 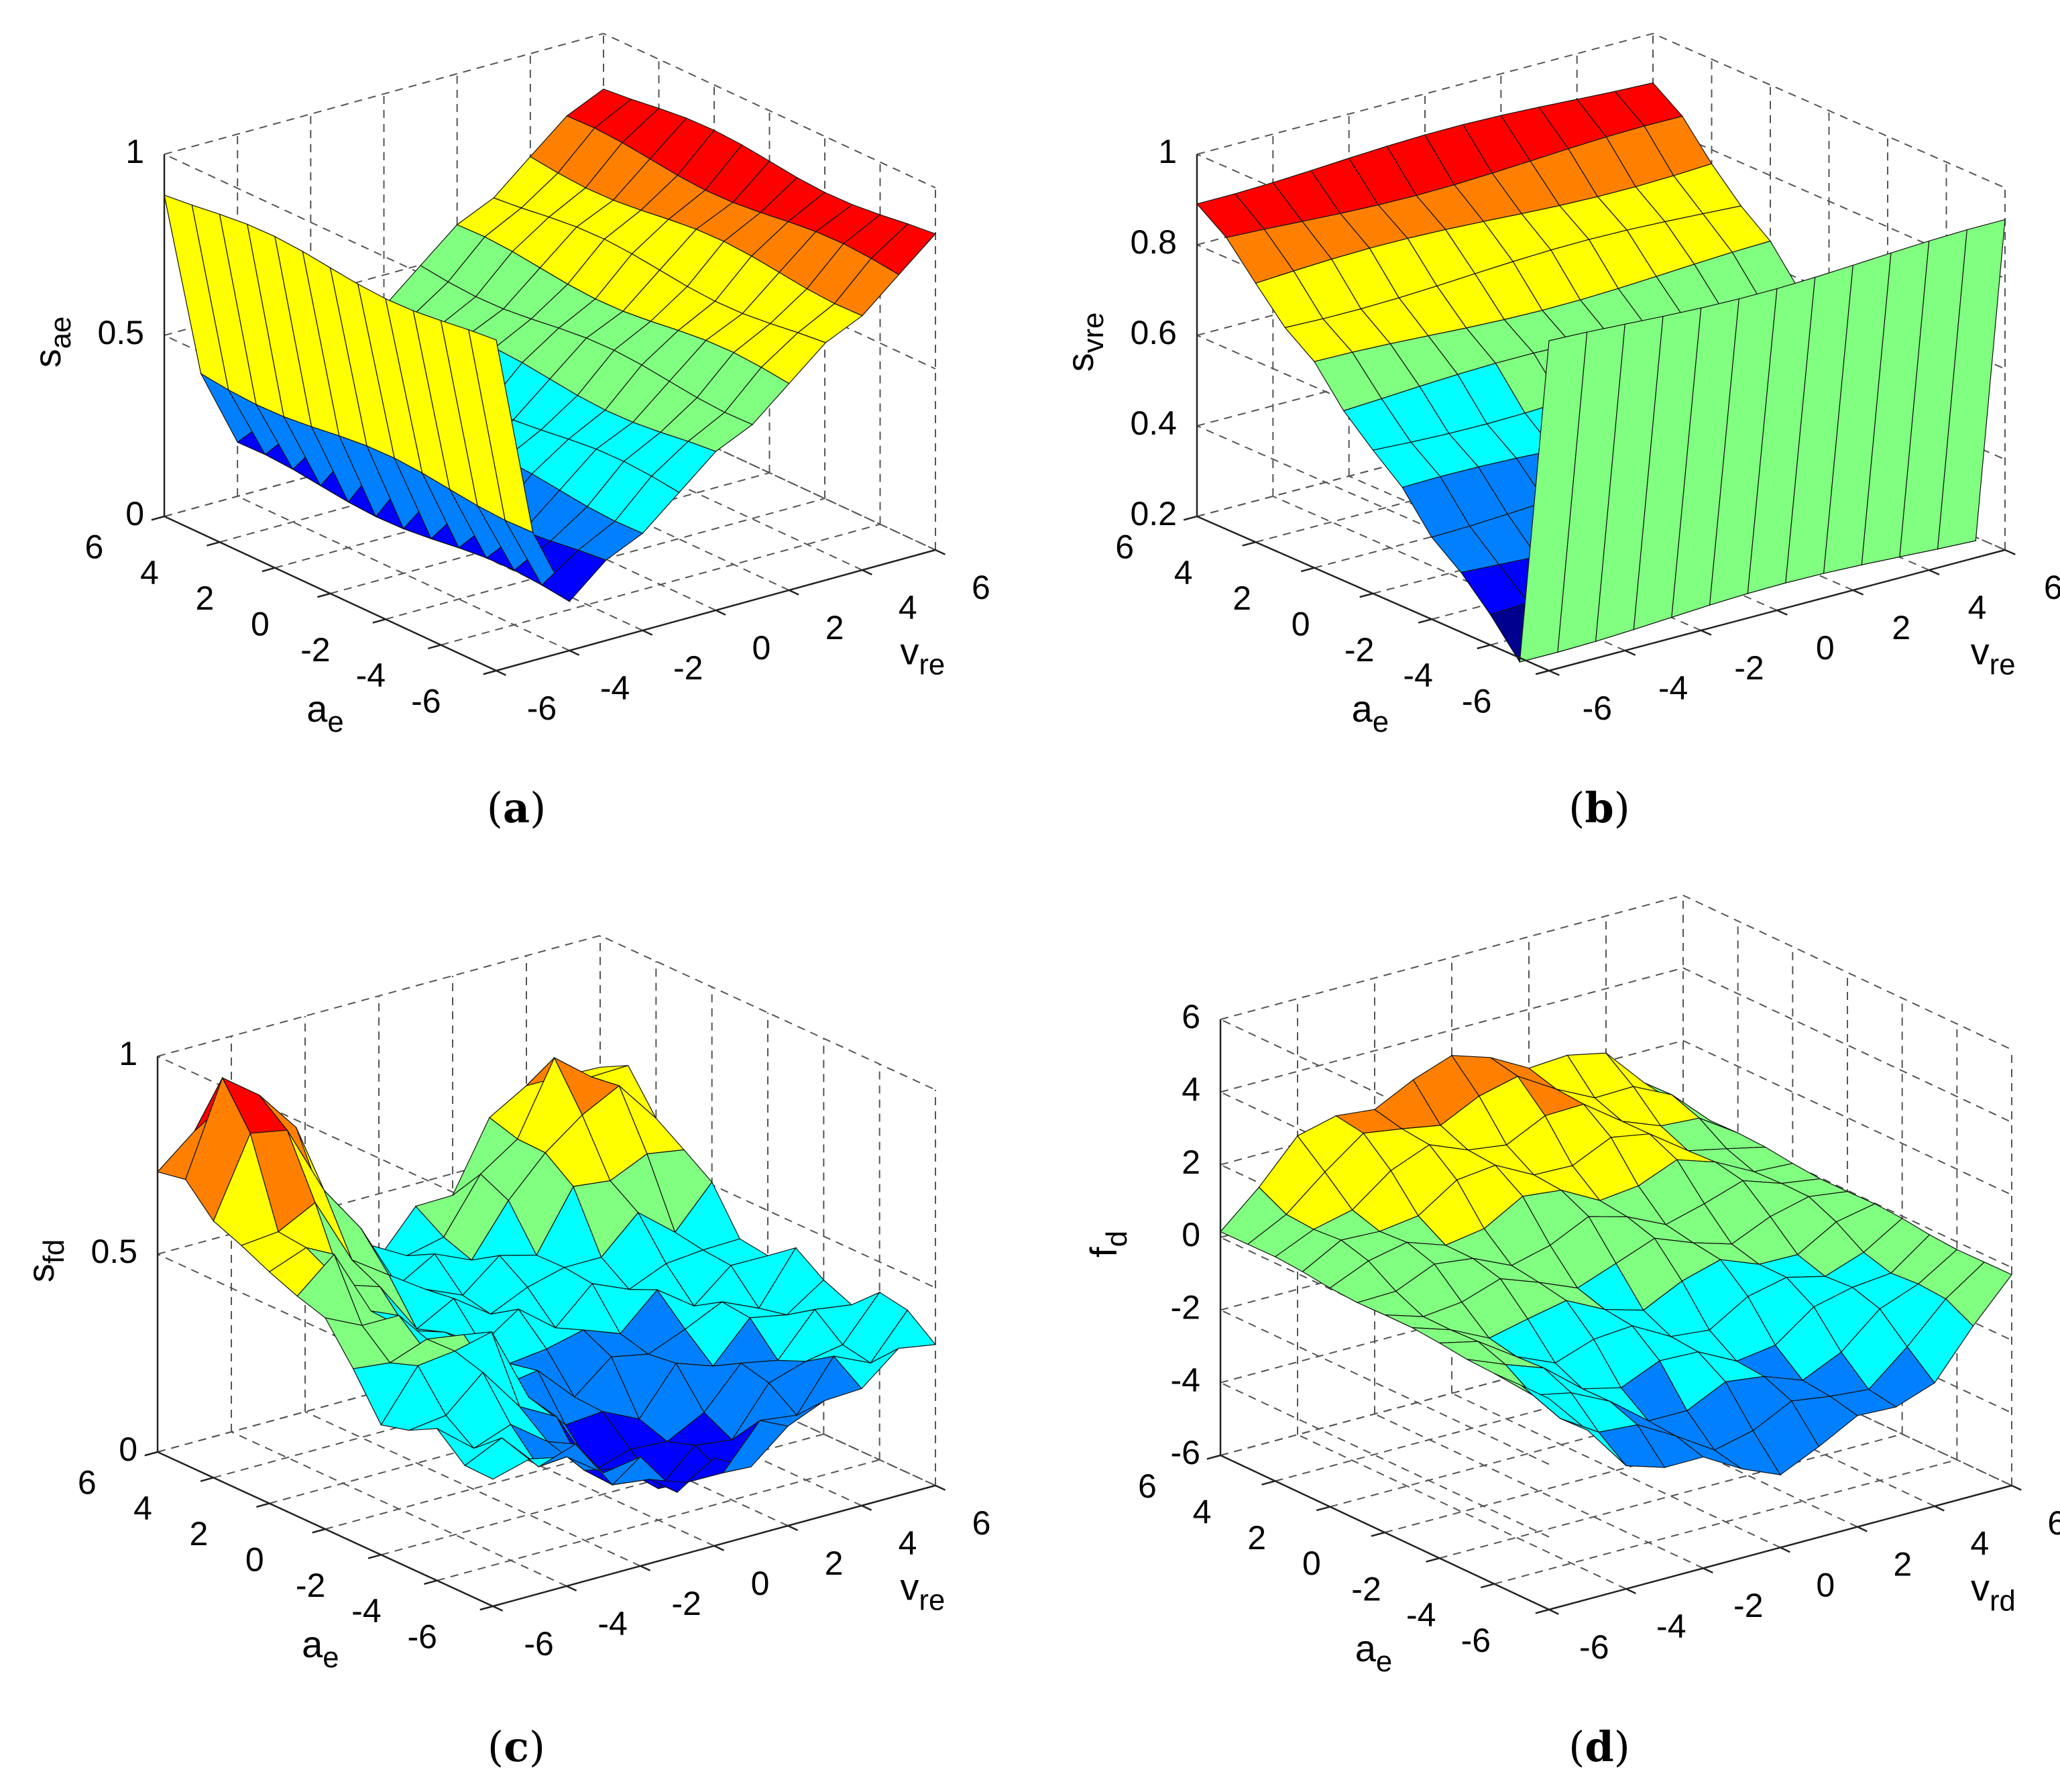 I want to click on z-tick-label: -4, so click(x=1185, y=1380).